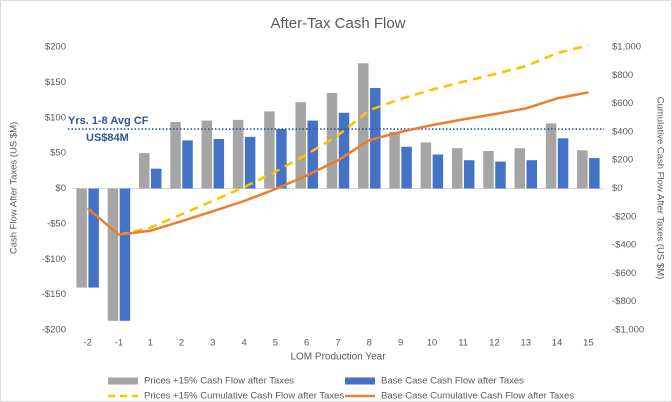  What do you see at coordinates (107, 138) in the screenshot?
I see `reference-value-label: US$84M` at bounding box center [107, 138].